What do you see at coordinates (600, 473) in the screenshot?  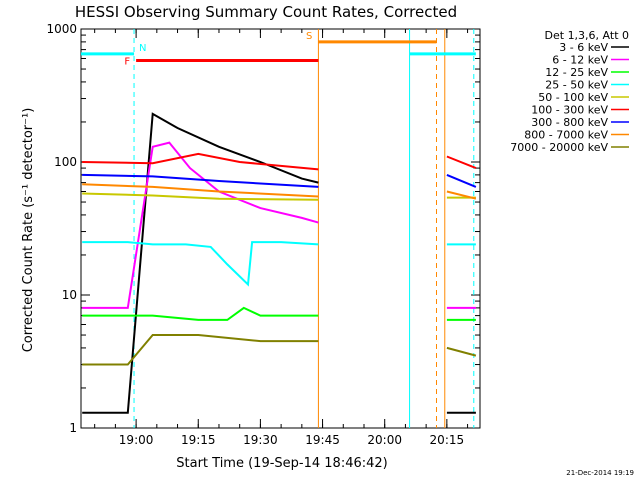 I see `footer-date: 21-Dec-2014 19:19` at bounding box center [600, 473].